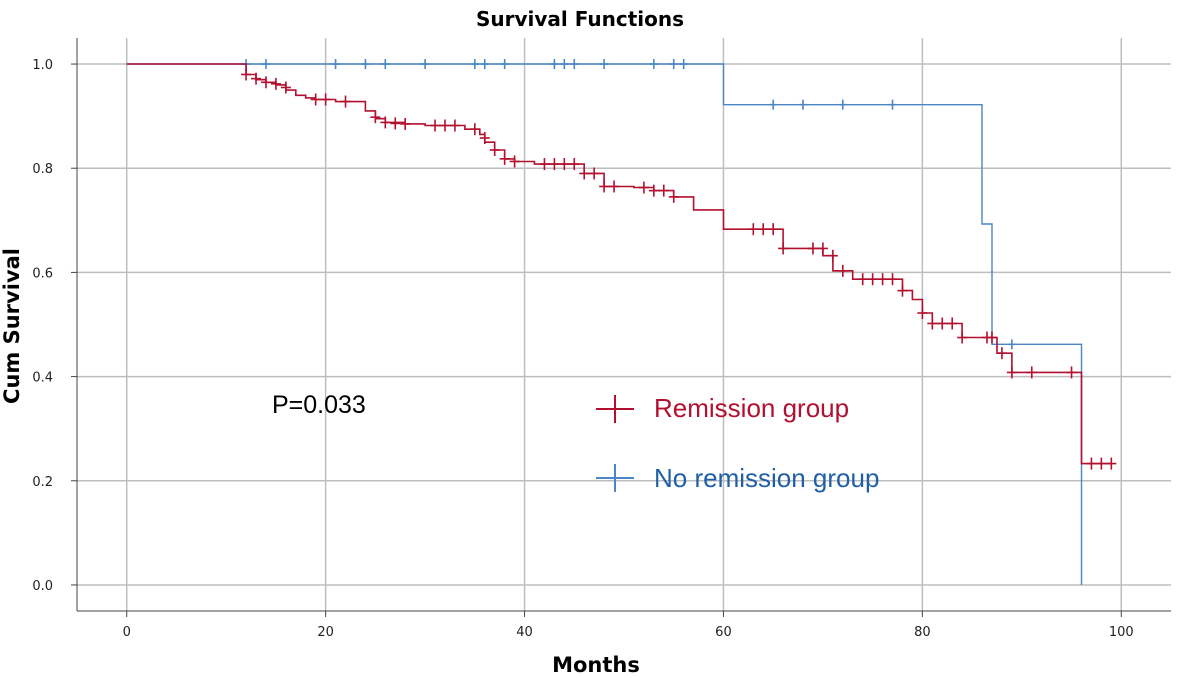 The image size is (1181, 678). I want to click on legend-label-no-remission: No remission group, so click(766, 478).